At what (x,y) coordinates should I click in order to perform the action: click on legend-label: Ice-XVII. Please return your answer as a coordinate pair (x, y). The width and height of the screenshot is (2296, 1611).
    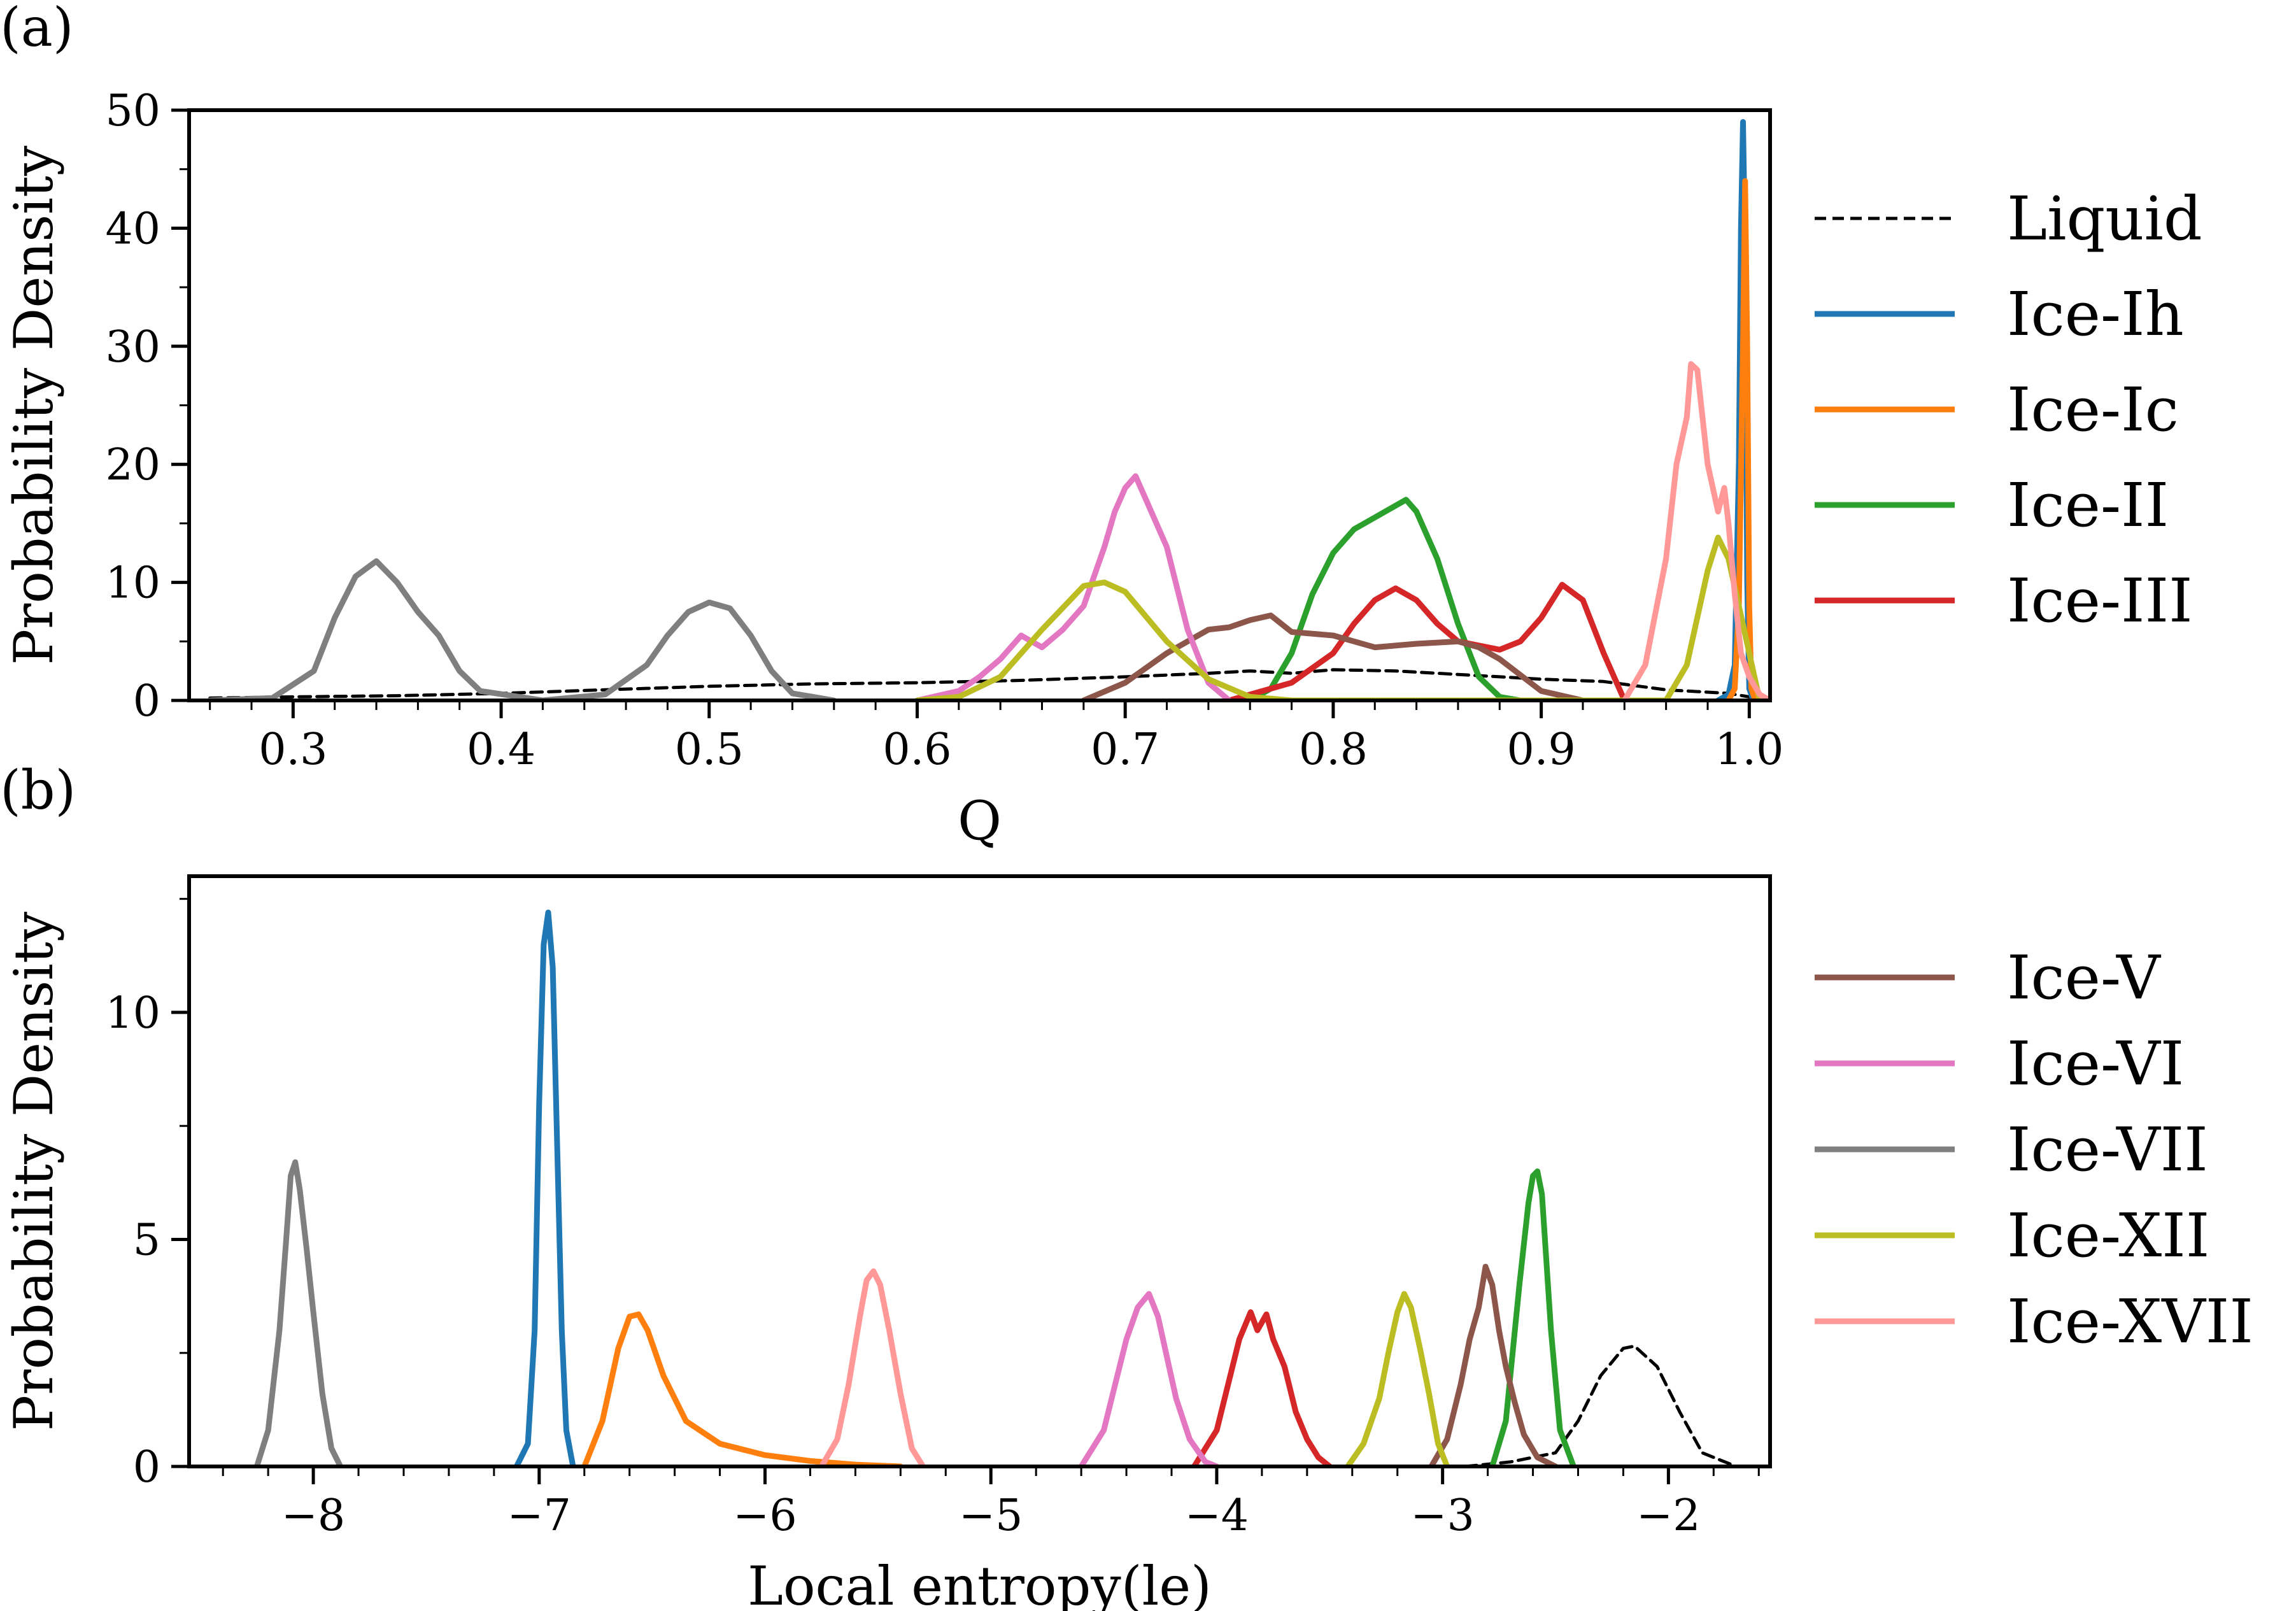
    Looking at the image, I should click on (2130, 1322).